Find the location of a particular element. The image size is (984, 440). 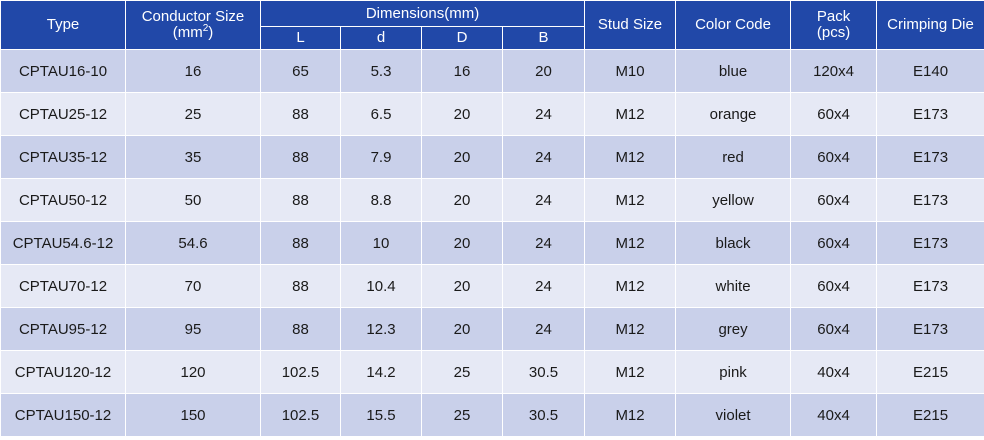

conductor-size-label: Conductor Size is located at coordinates (193, 16).